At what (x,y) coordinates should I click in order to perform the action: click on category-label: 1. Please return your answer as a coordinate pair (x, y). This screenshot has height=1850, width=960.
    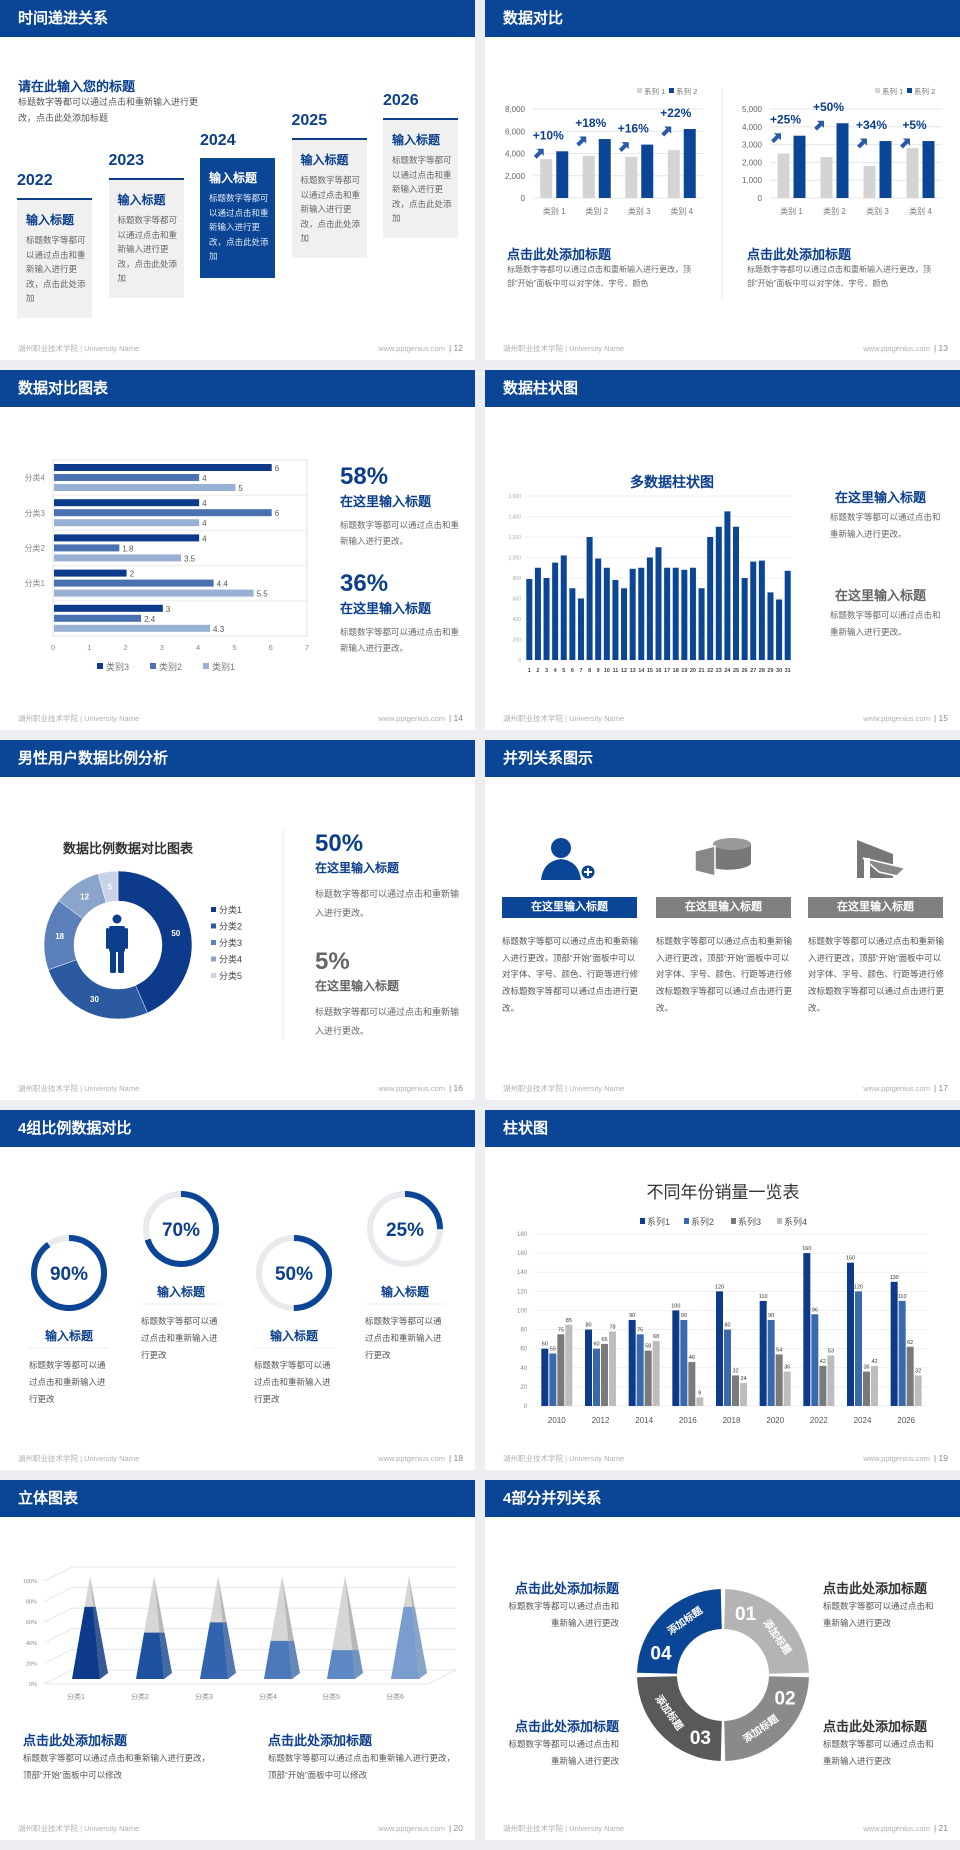
    Looking at the image, I should click on (529, 671).